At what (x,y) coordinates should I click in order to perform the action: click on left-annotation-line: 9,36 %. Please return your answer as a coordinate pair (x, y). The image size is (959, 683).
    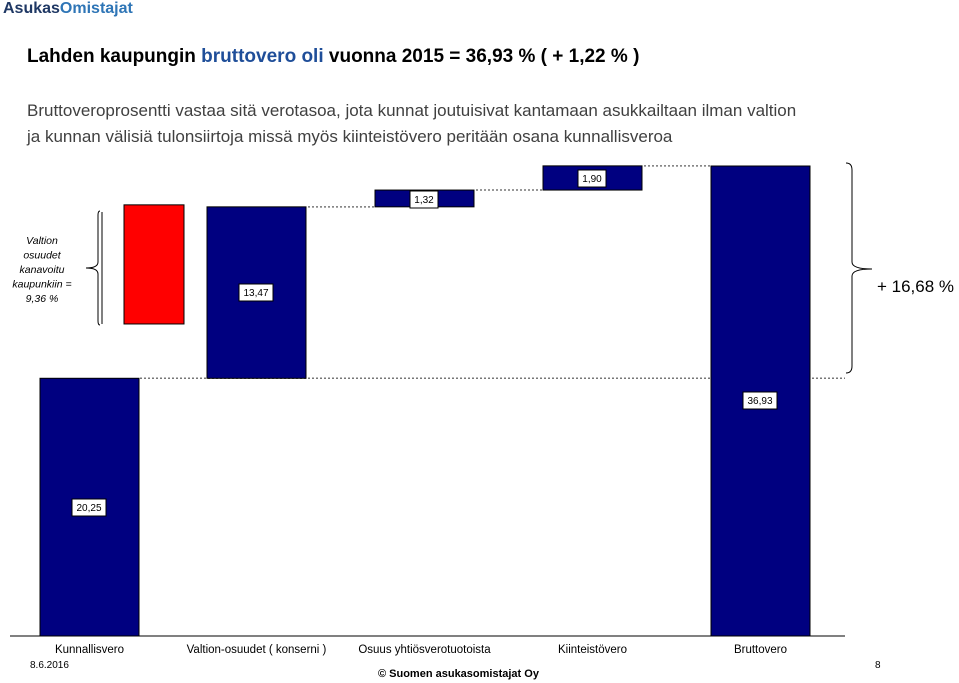
    Looking at the image, I should click on (42, 299).